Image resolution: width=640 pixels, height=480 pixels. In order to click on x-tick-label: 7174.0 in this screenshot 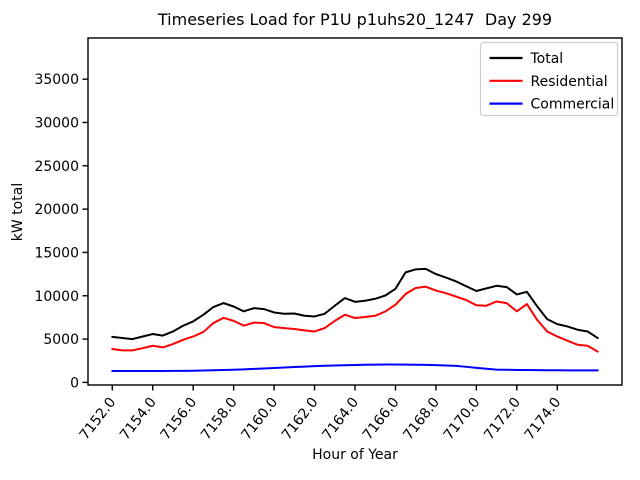, I will do `click(543, 419)`.